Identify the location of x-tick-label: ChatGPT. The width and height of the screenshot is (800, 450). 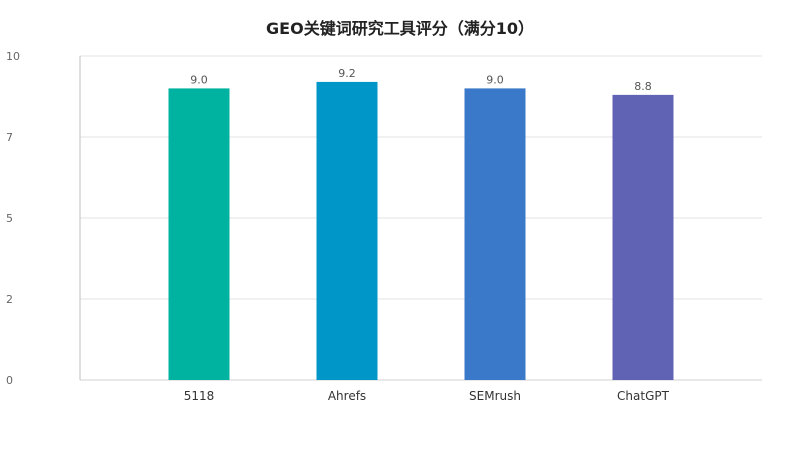
(643, 396).